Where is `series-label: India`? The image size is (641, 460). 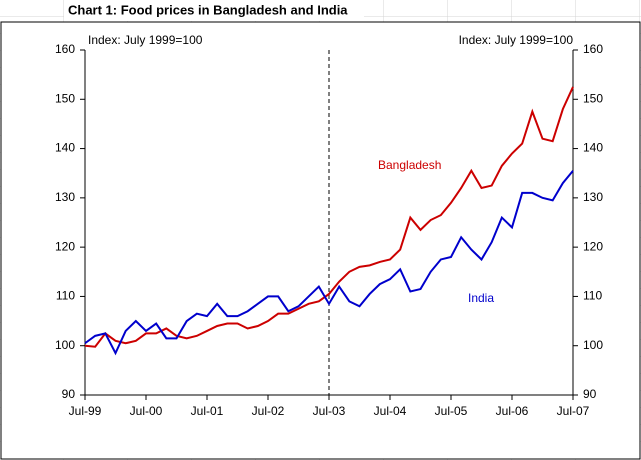
series-label: India is located at coordinates (481, 298).